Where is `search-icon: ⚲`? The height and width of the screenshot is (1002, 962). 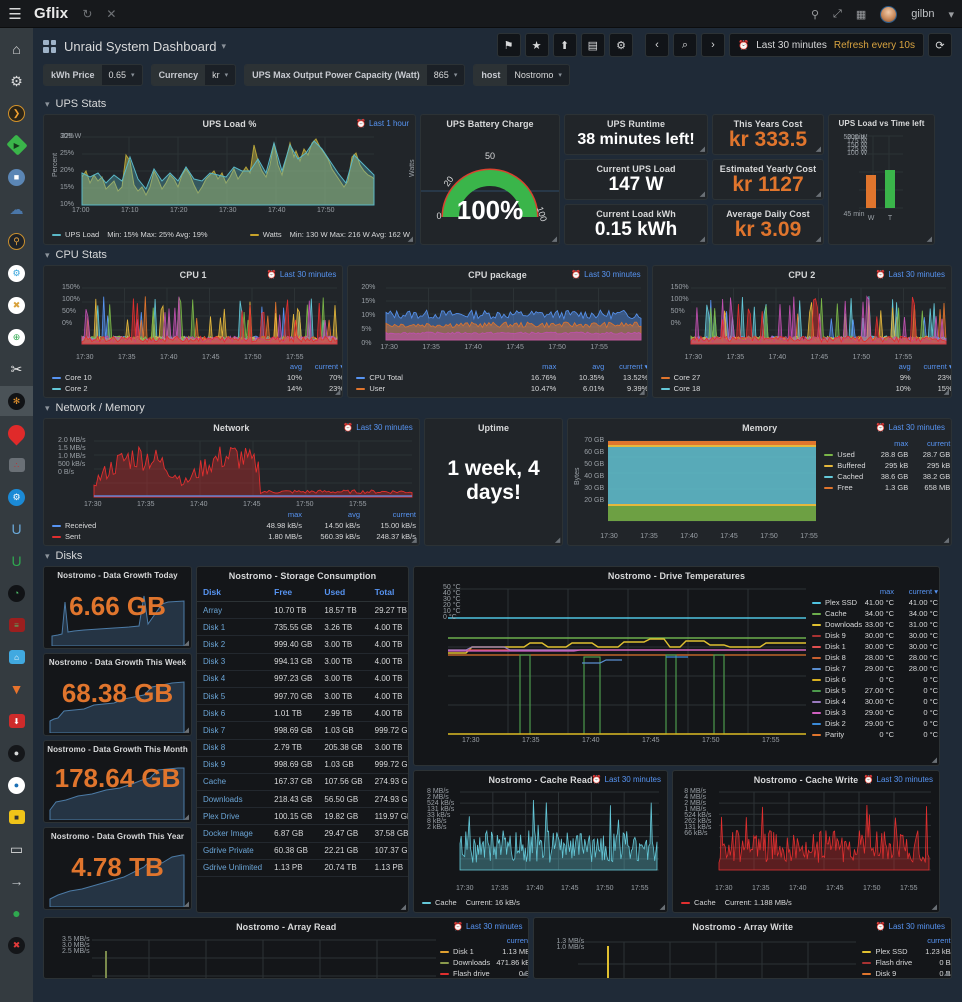
search-icon: ⚲ is located at coordinates (814, 14).